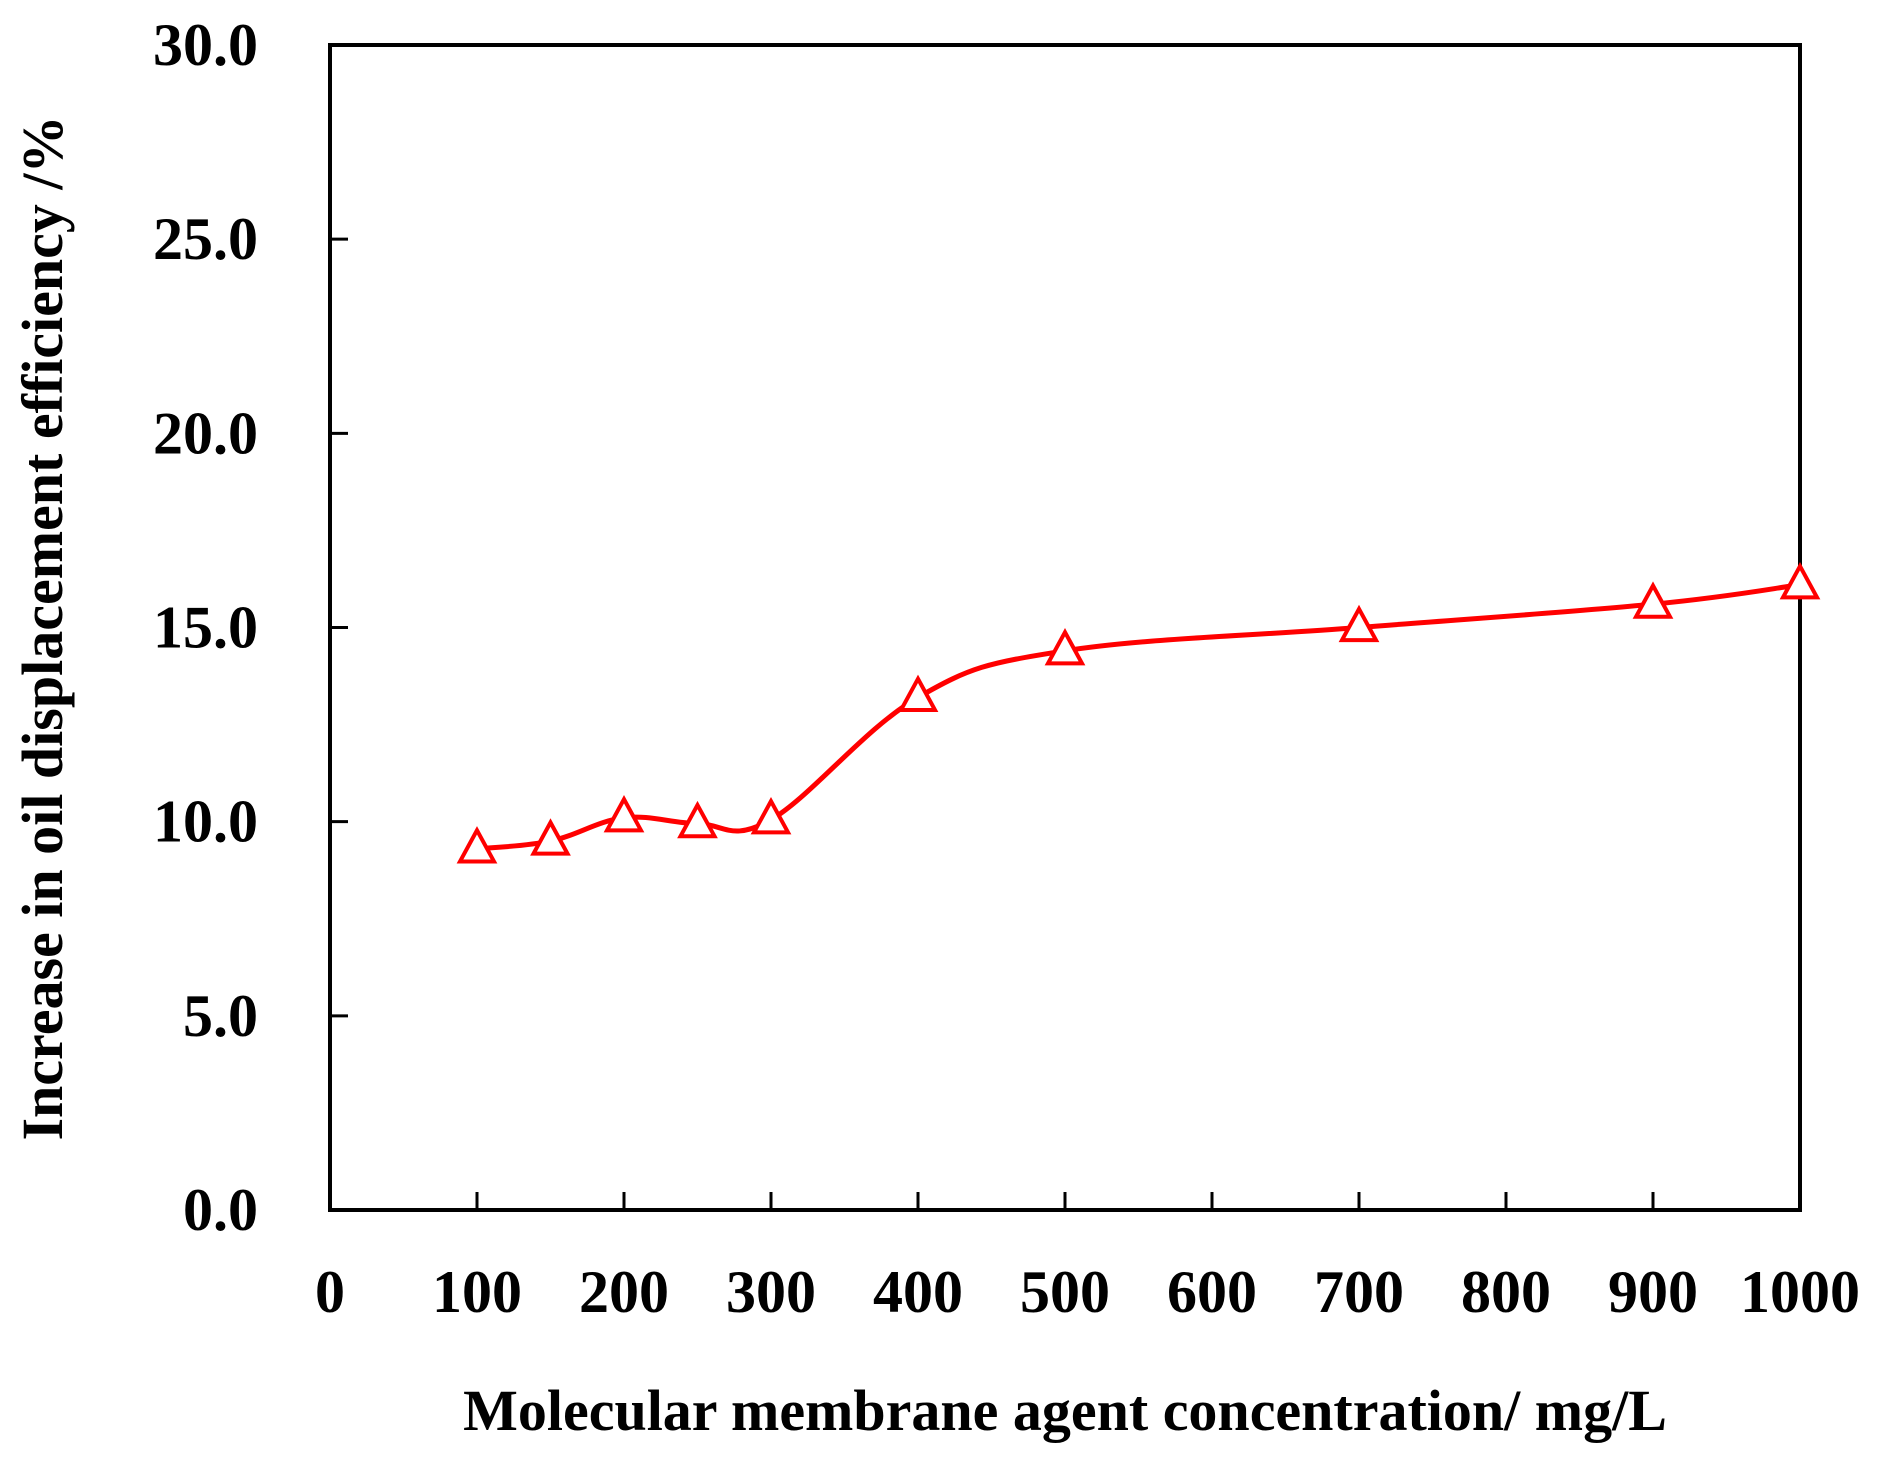 This screenshot has width=1878, height=1463. What do you see at coordinates (205, 628) in the screenshot?
I see `y-tick-label: 15.0` at bounding box center [205, 628].